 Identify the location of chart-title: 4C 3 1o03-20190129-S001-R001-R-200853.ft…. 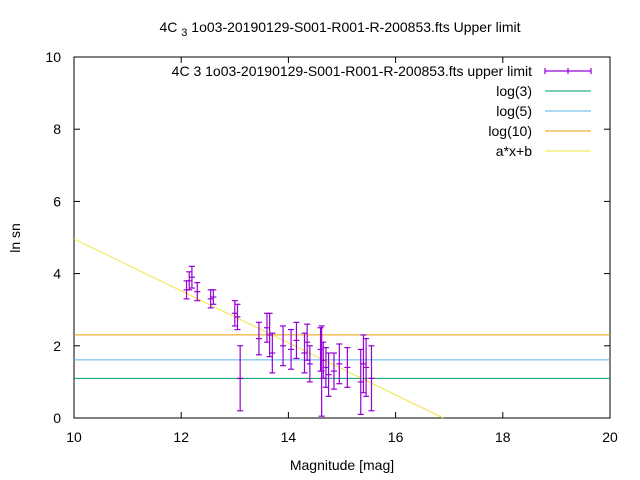
(339, 29).